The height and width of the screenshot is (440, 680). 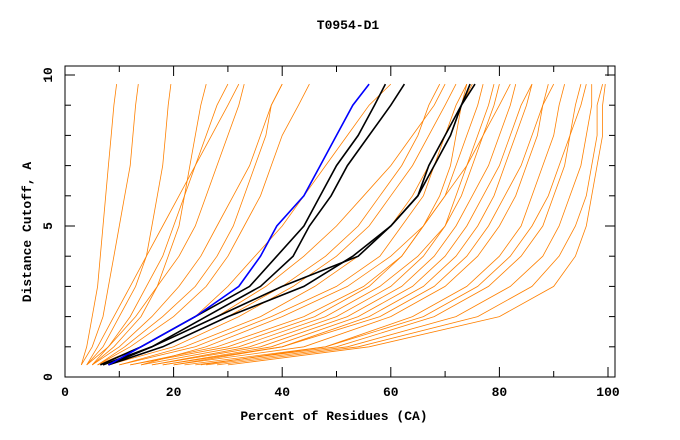 What do you see at coordinates (333, 416) in the screenshot?
I see `x-axis-label: Percent of Residues (CA)` at bounding box center [333, 416].